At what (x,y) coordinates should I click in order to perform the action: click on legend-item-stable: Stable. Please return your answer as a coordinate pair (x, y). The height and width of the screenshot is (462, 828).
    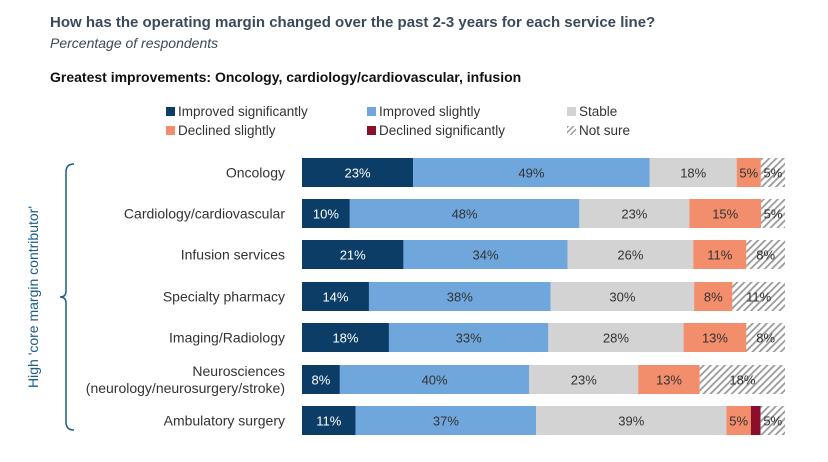
    Looking at the image, I should click on (592, 111).